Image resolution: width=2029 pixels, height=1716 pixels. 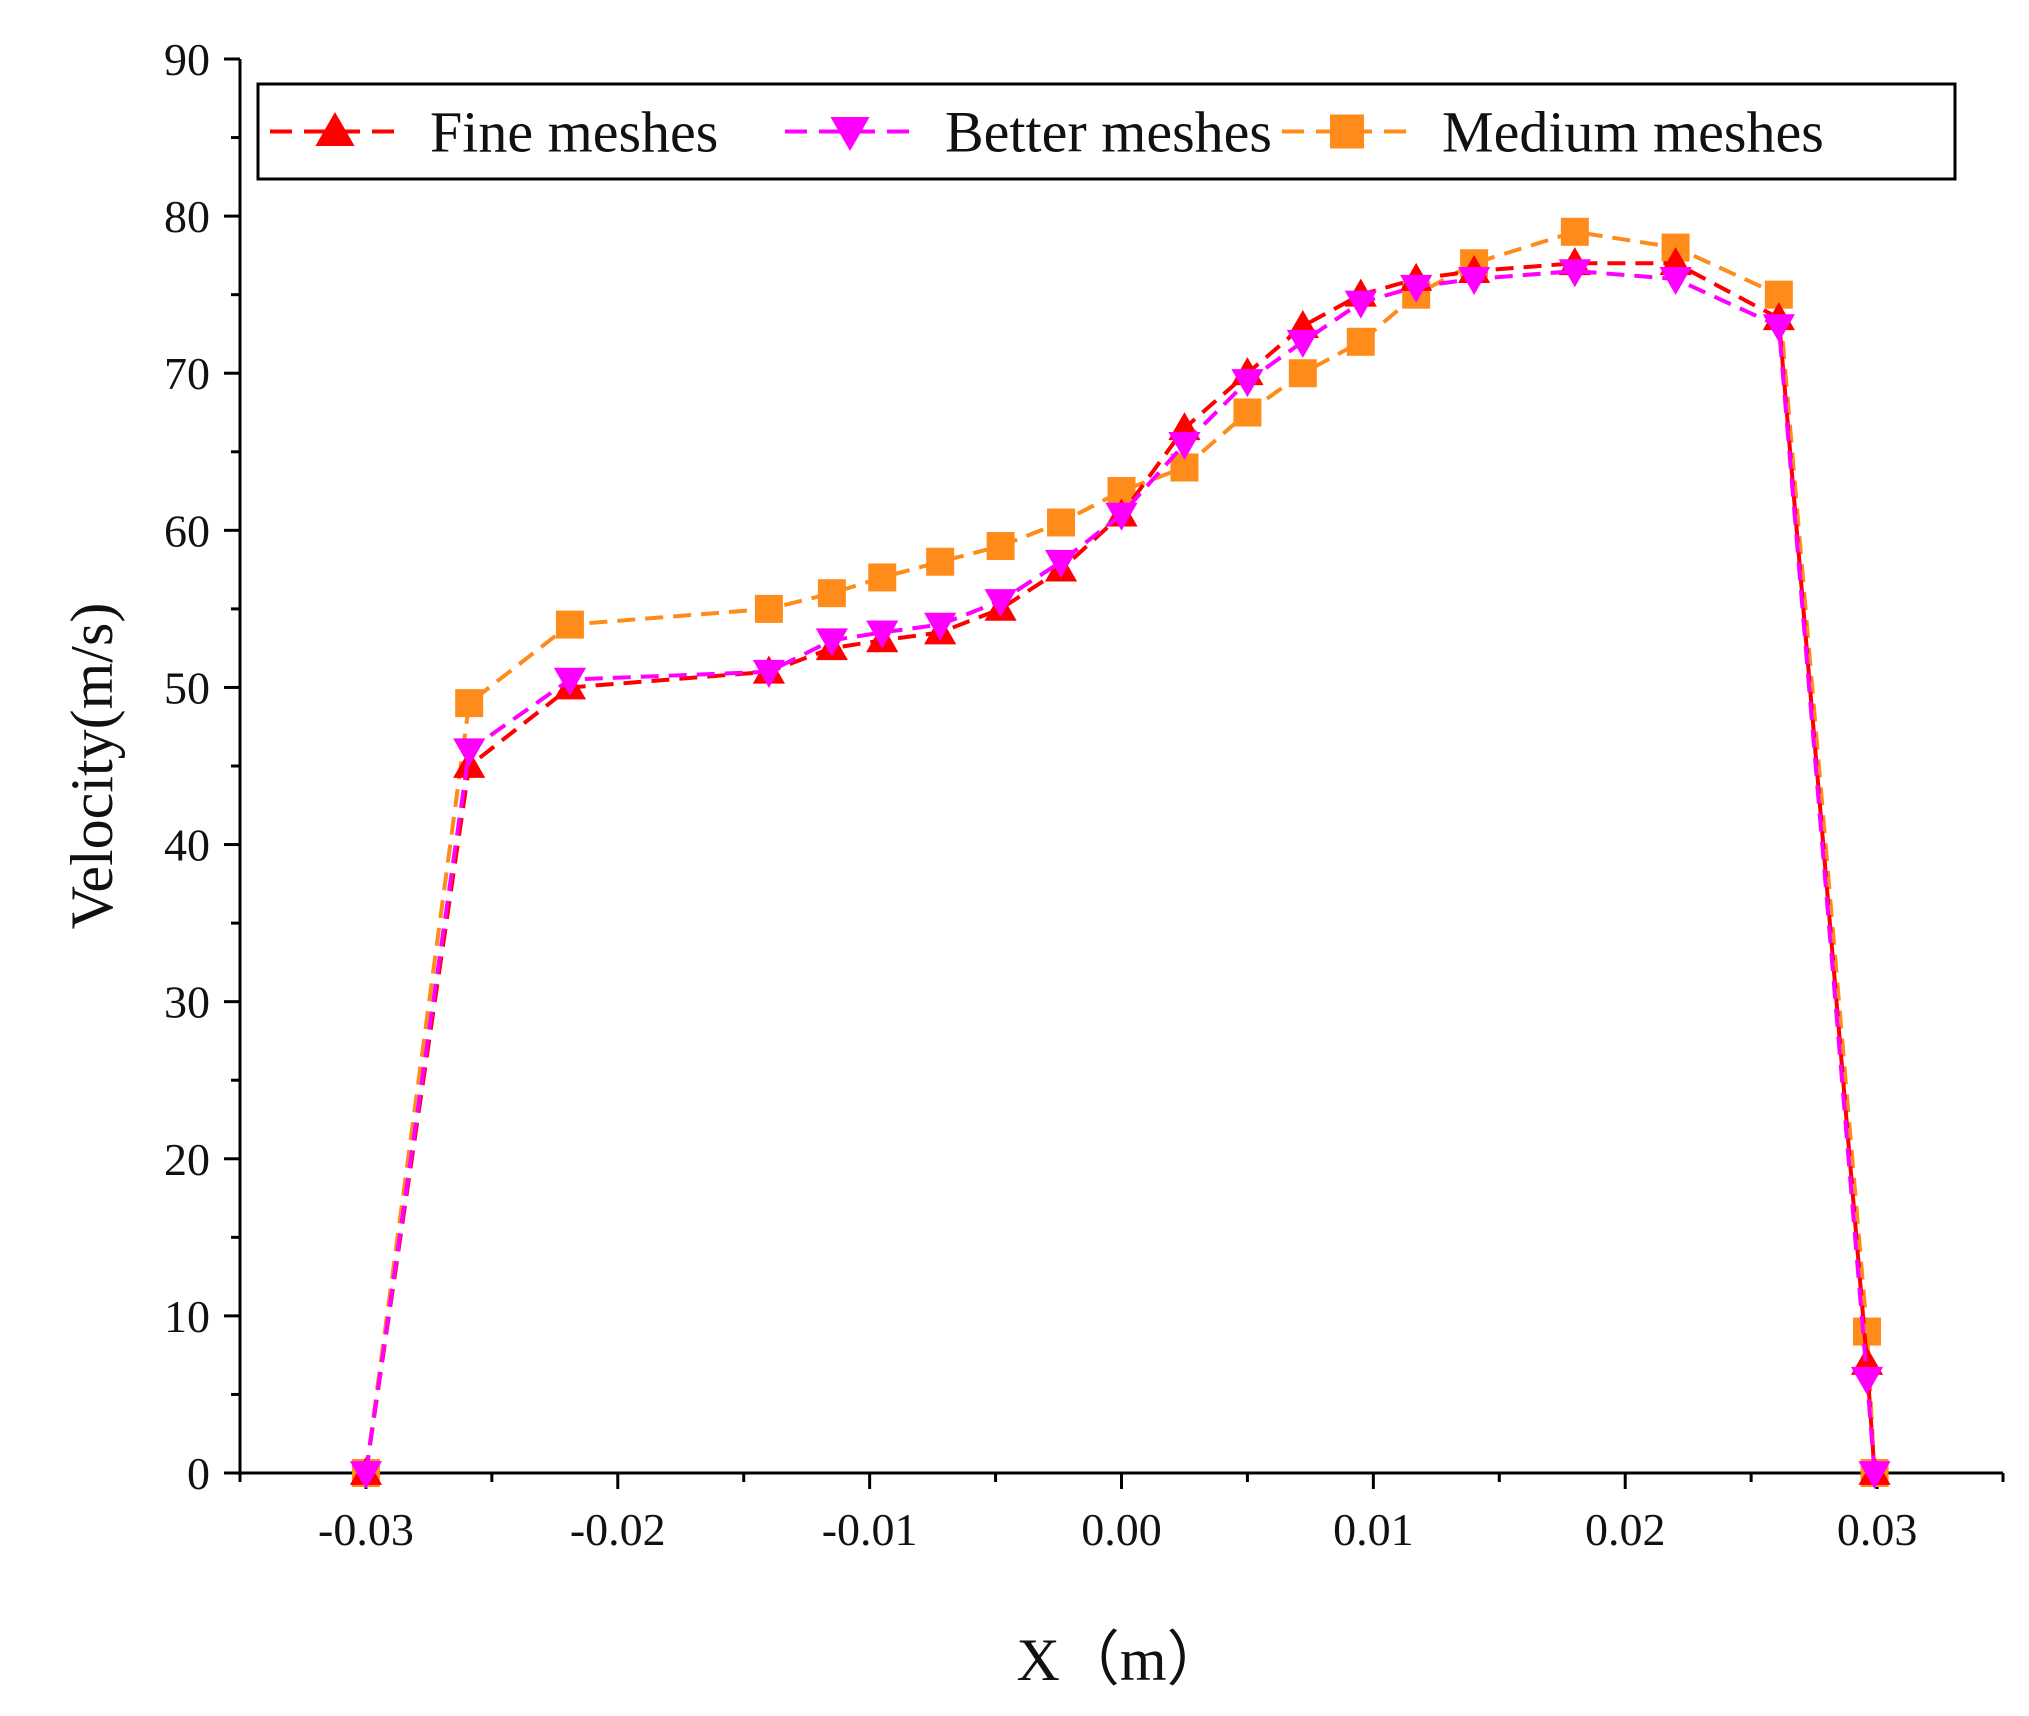 What do you see at coordinates (1122, 1660) in the screenshot?
I see `x-axis-title: X（m）` at bounding box center [1122, 1660].